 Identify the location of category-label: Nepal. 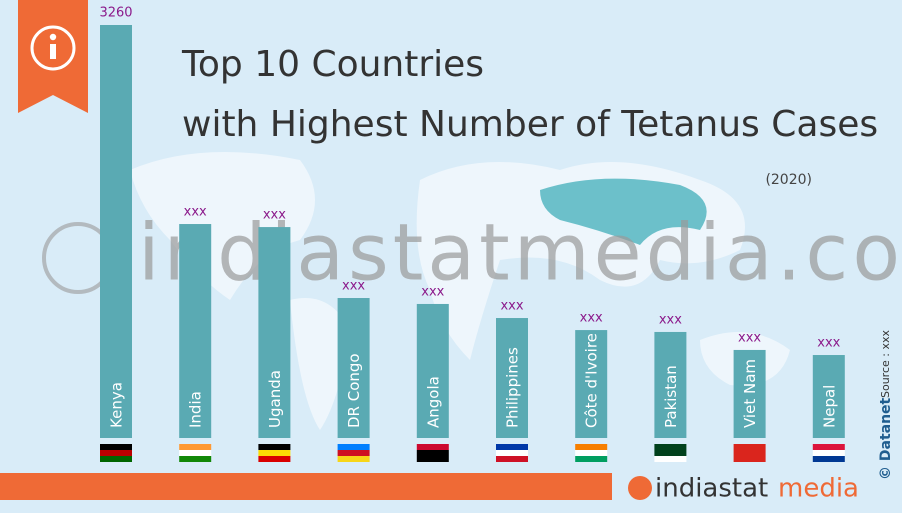
(829, 406).